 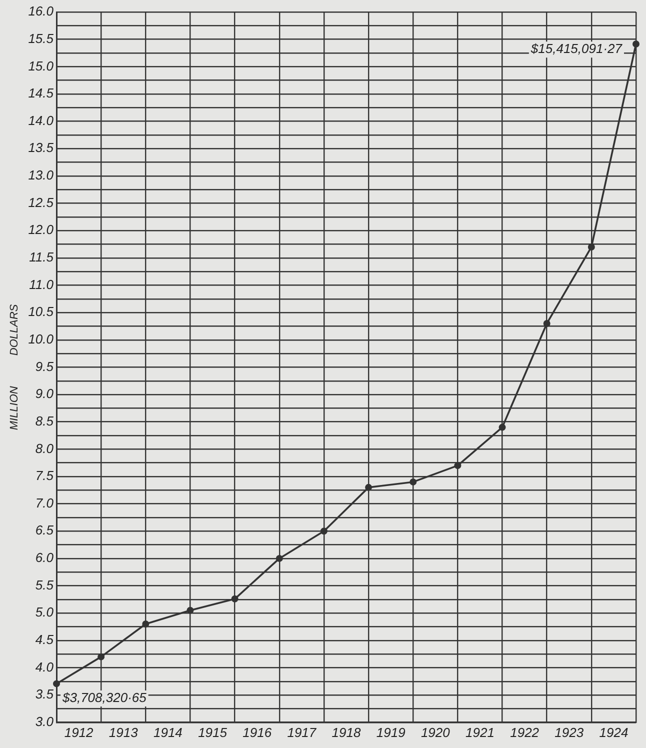 I want to click on y-tick-label: 8.0, so click(x=44, y=448).